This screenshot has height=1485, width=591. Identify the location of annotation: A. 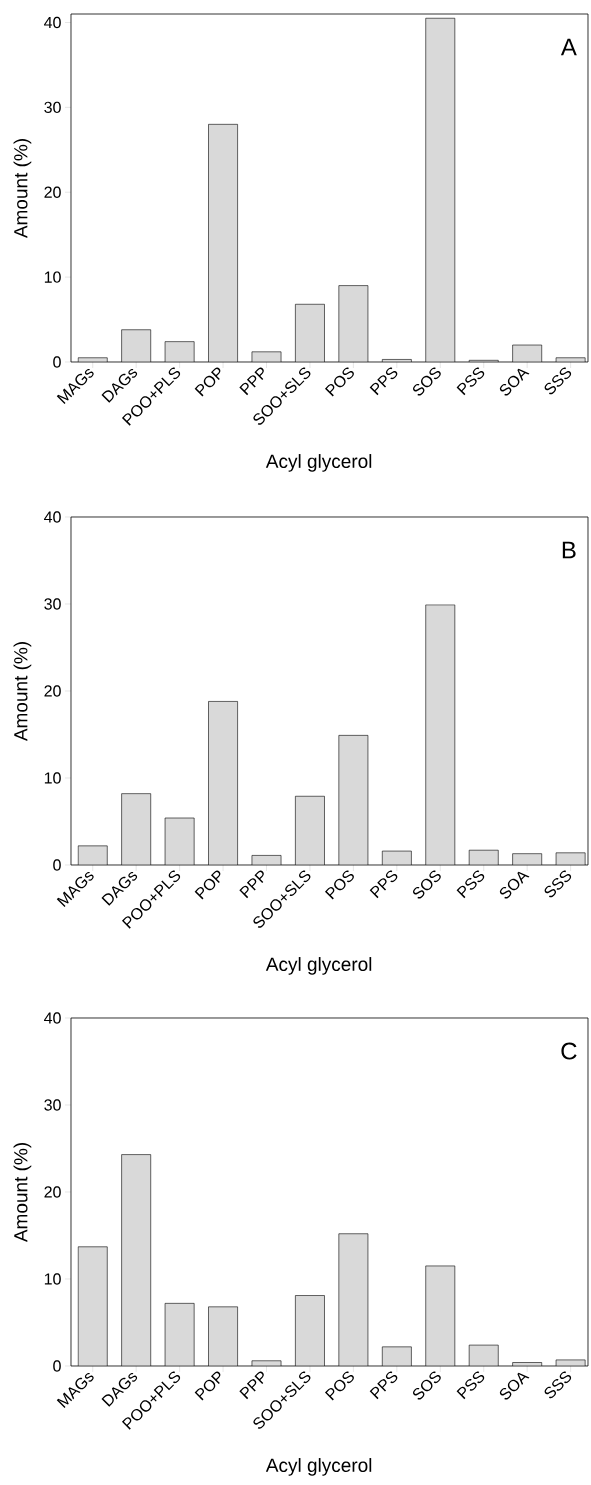
(568, 47).